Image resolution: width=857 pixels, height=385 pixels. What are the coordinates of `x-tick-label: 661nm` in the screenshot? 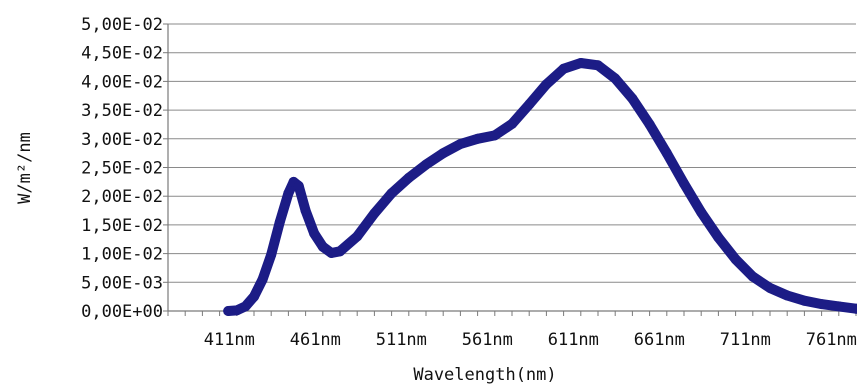 It's located at (659, 340).